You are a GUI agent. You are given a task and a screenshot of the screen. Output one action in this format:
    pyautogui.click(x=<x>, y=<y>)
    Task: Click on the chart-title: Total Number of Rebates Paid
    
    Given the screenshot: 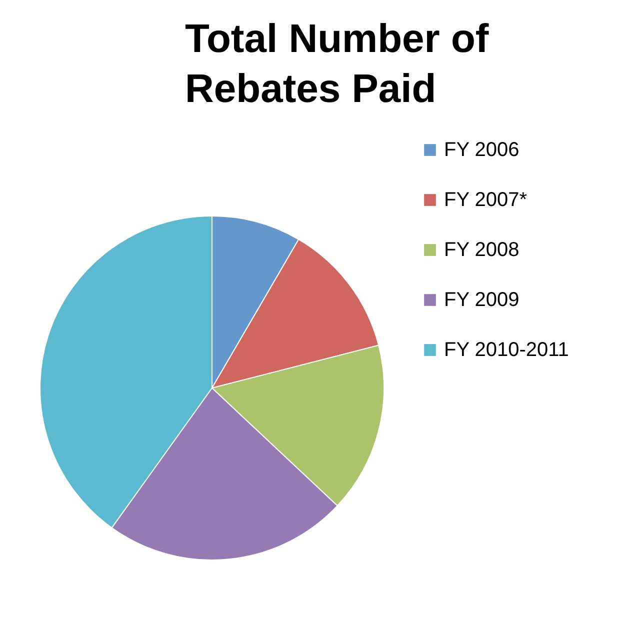 What is the action you would take?
    pyautogui.click(x=337, y=64)
    